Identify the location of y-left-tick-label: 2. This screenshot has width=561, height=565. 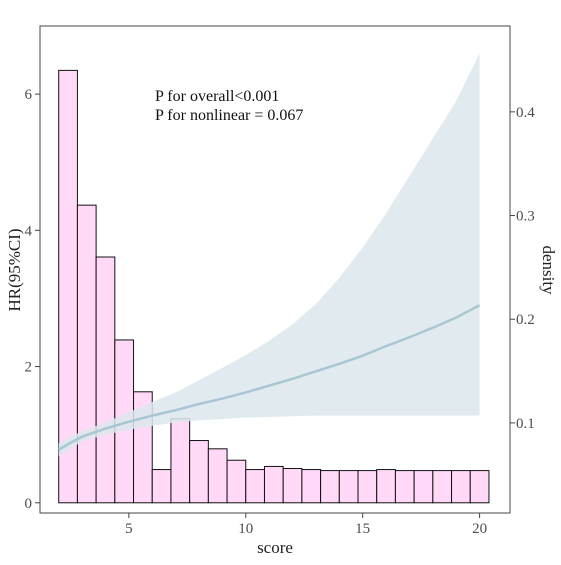
(29, 368).